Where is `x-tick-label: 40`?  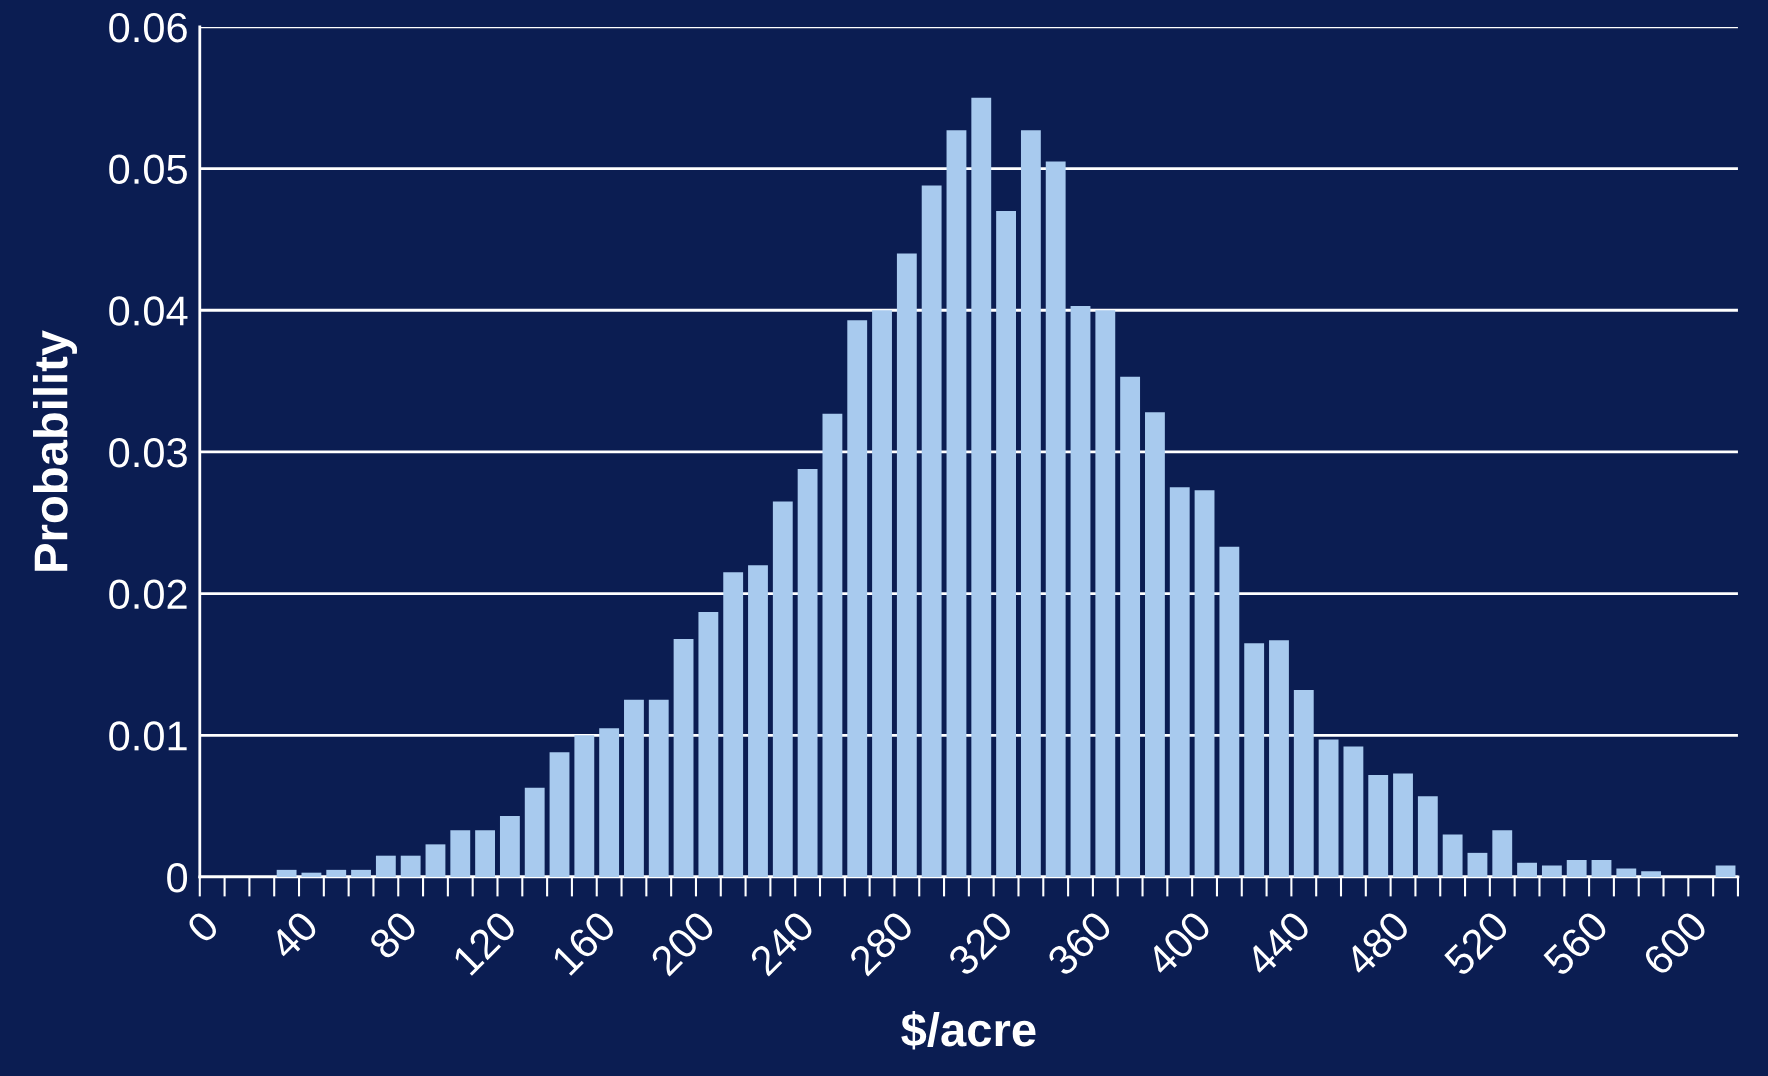 x-tick-label: 40 is located at coordinates (293, 935).